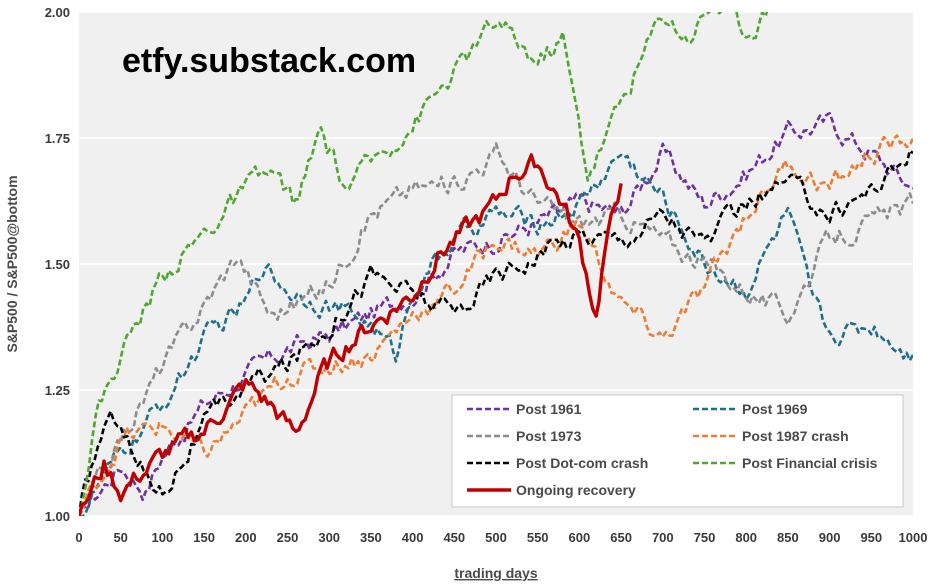 This screenshot has width=936, height=584. What do you see at coordinates (775, 409) in the screenshot?
I see `legend-label: Post 1969` at bounding box center [775, 409].